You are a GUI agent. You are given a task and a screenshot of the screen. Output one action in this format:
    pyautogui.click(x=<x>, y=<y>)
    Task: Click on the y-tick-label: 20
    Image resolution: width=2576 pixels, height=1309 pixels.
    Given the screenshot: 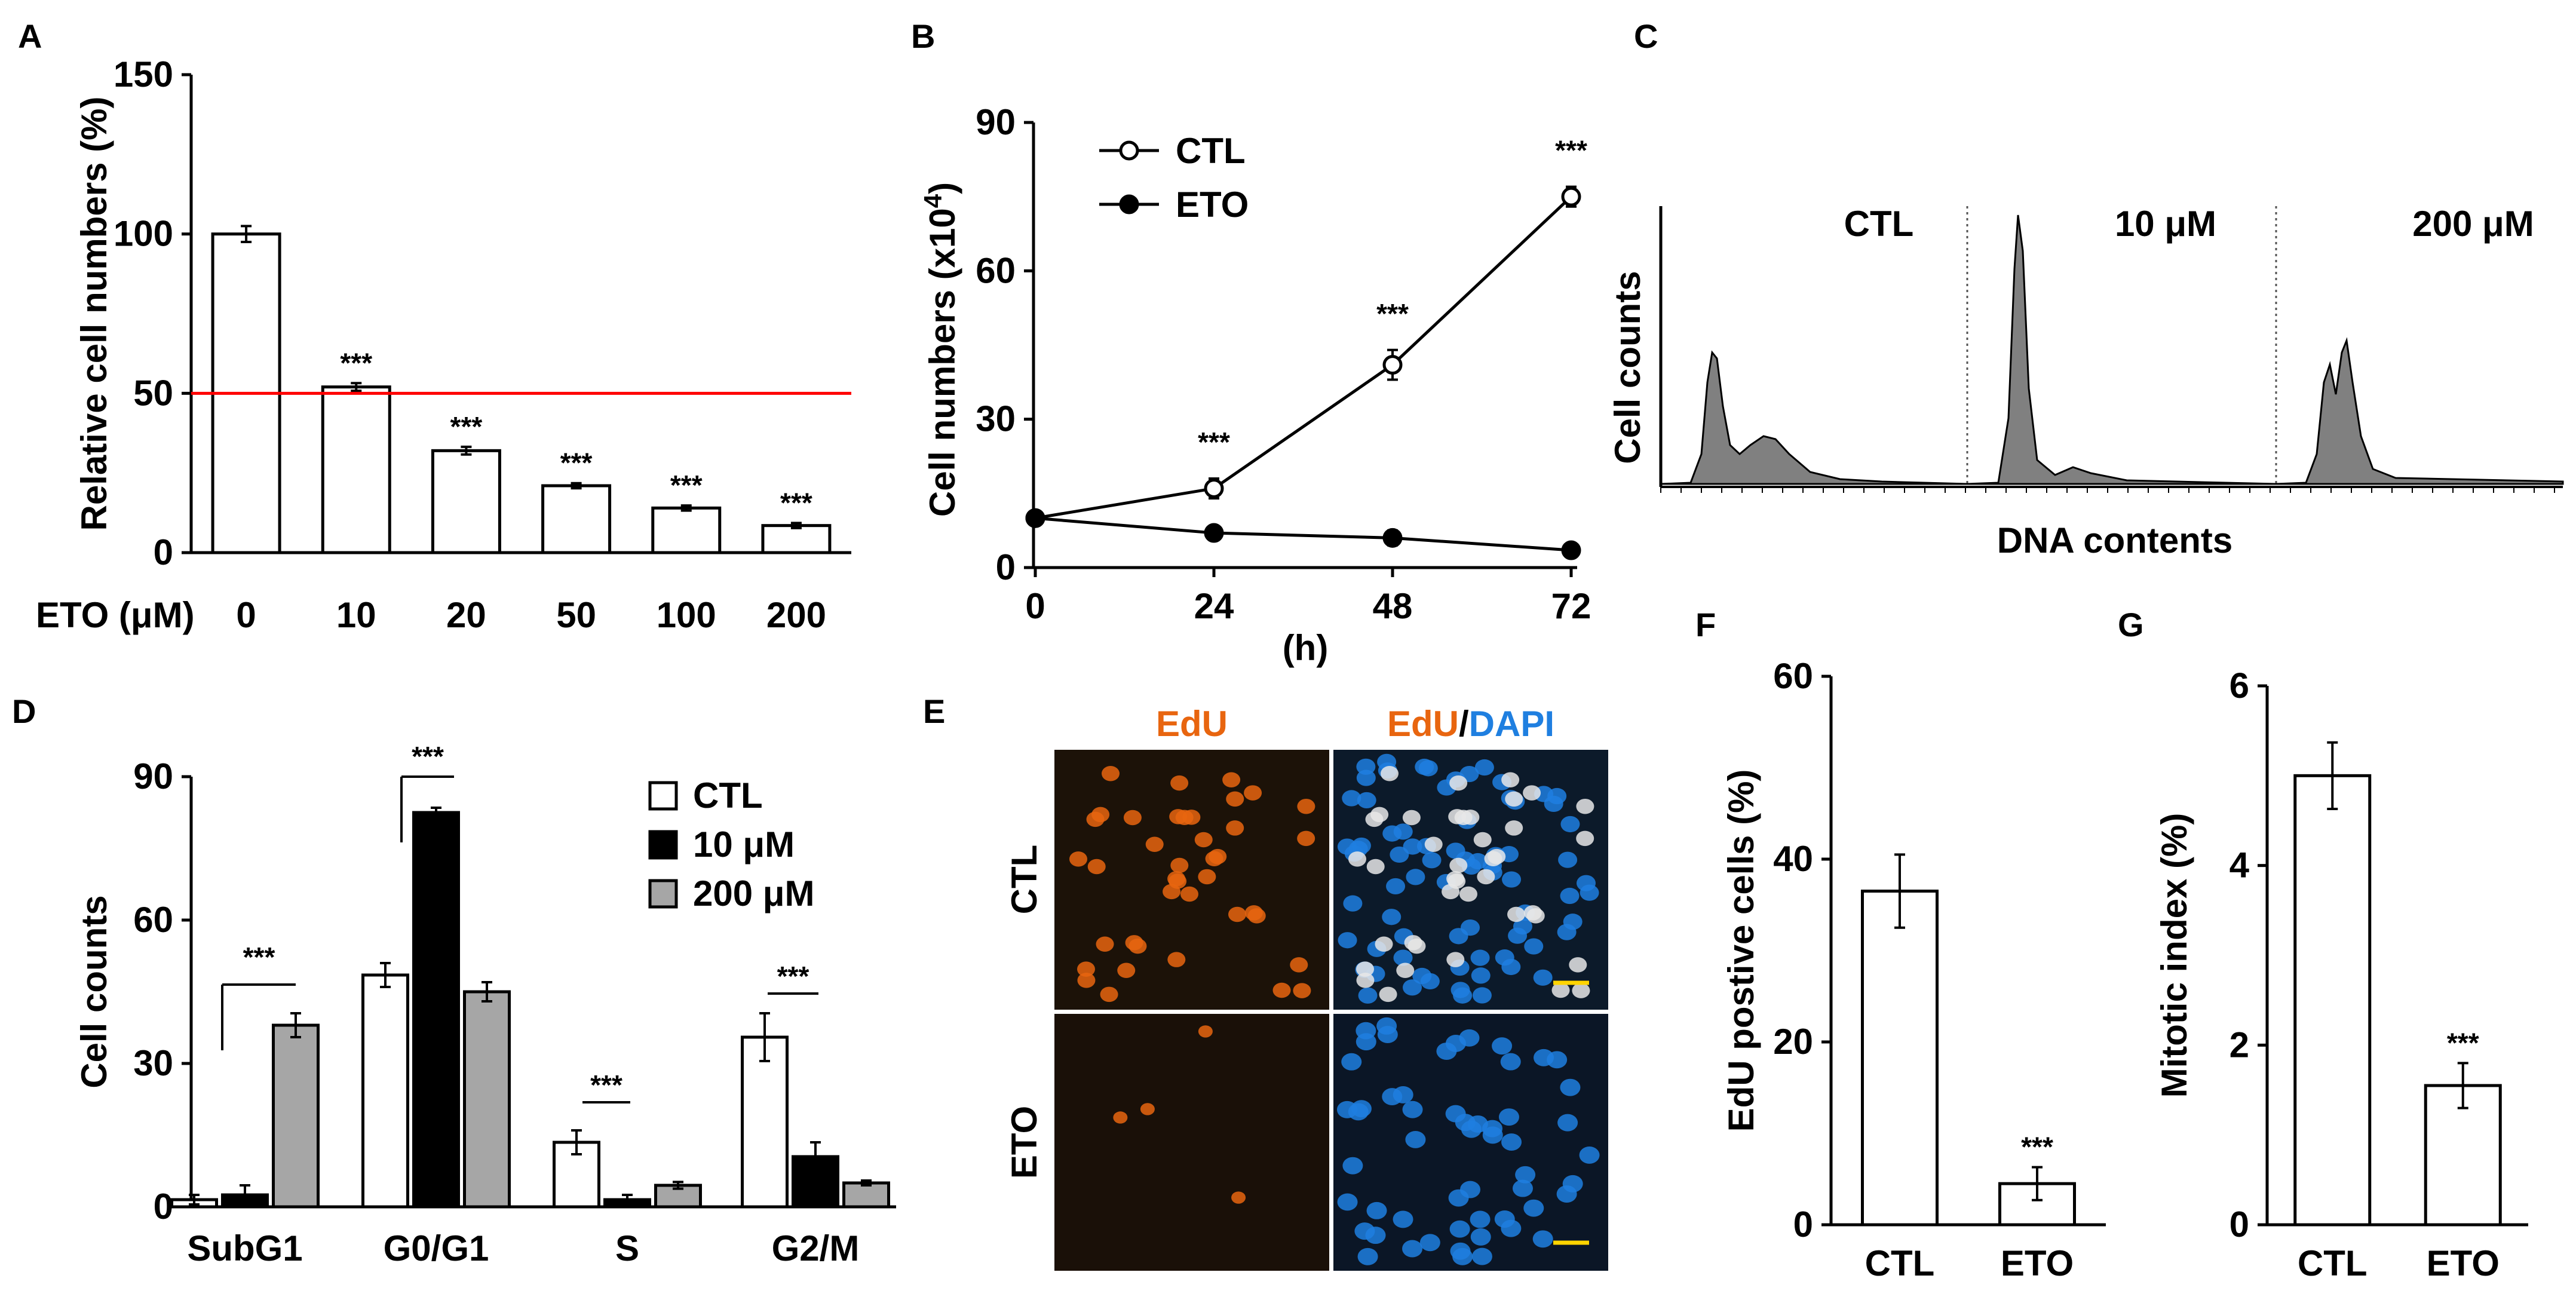 What is the action you would take?
    pyautogui.click(x=1793, y=1042)
    